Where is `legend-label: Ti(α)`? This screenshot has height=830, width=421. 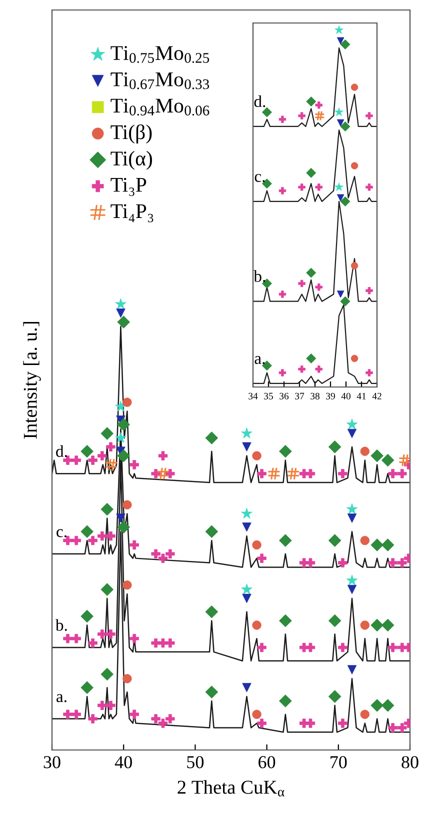
legend-label: Ti(α) is located at coordinates (131, 160).